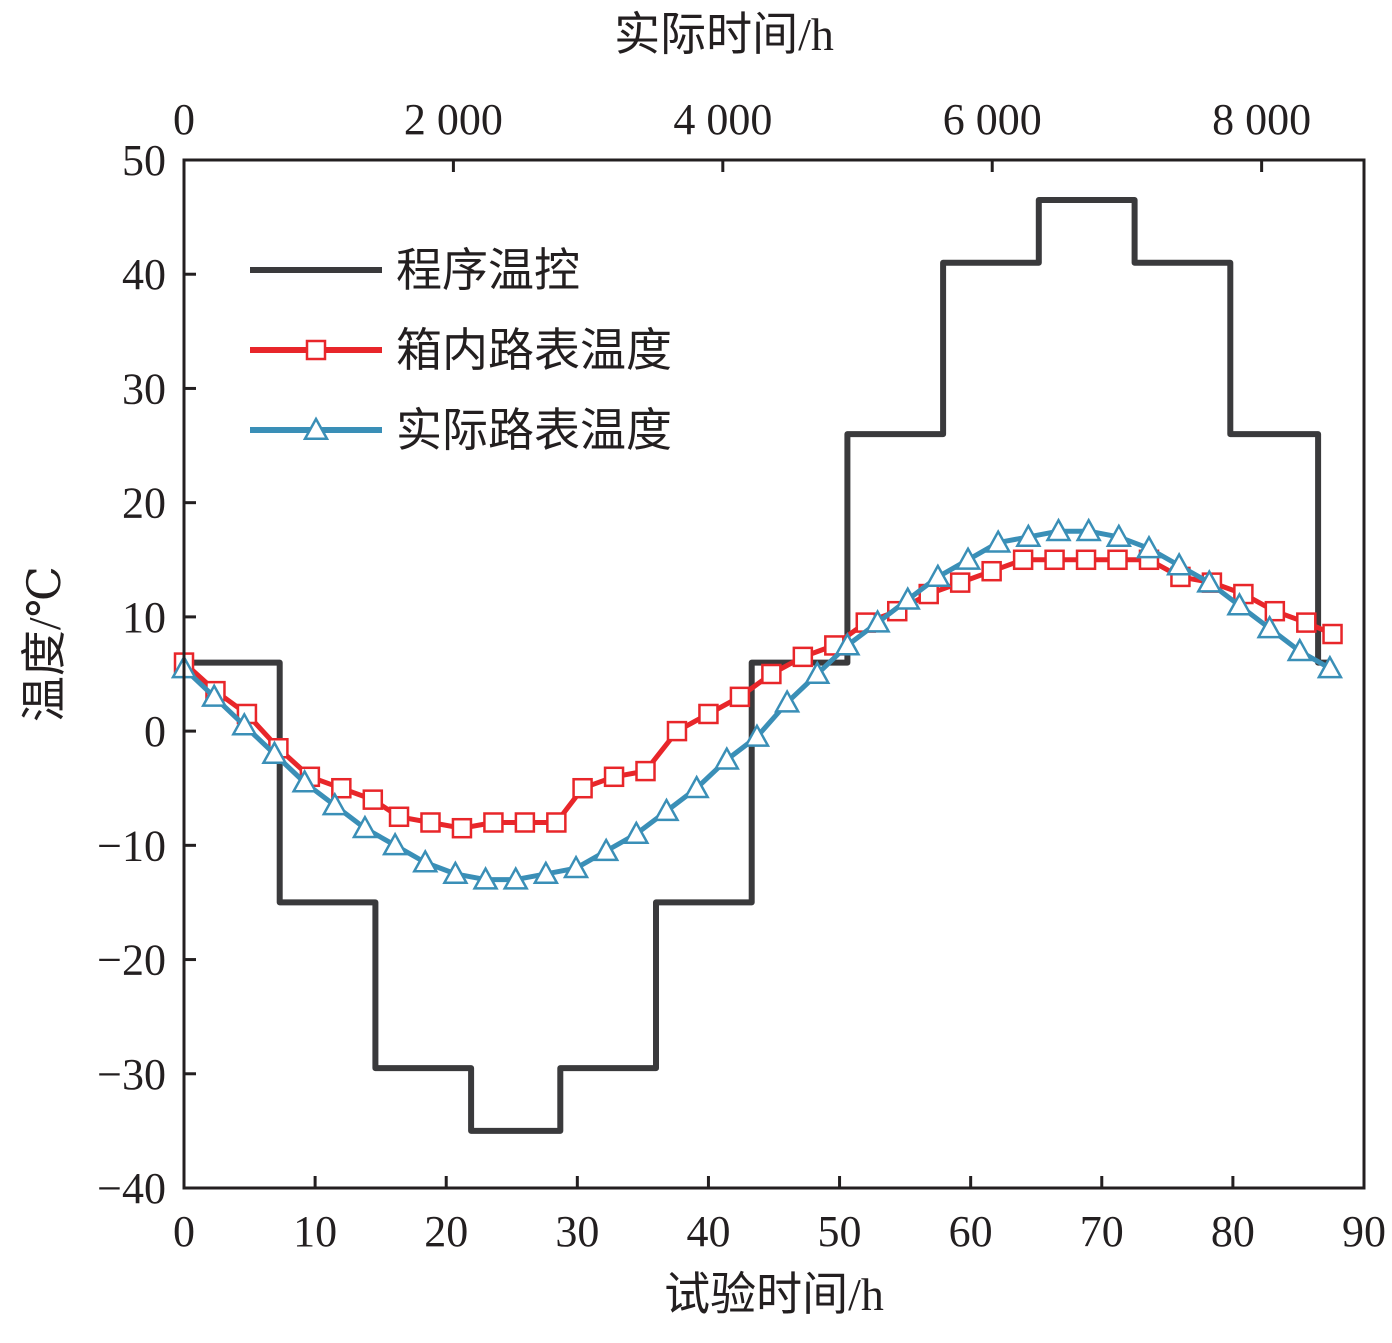  I want to click on legend-item-program-control: 程序温控, so click(415, 270).